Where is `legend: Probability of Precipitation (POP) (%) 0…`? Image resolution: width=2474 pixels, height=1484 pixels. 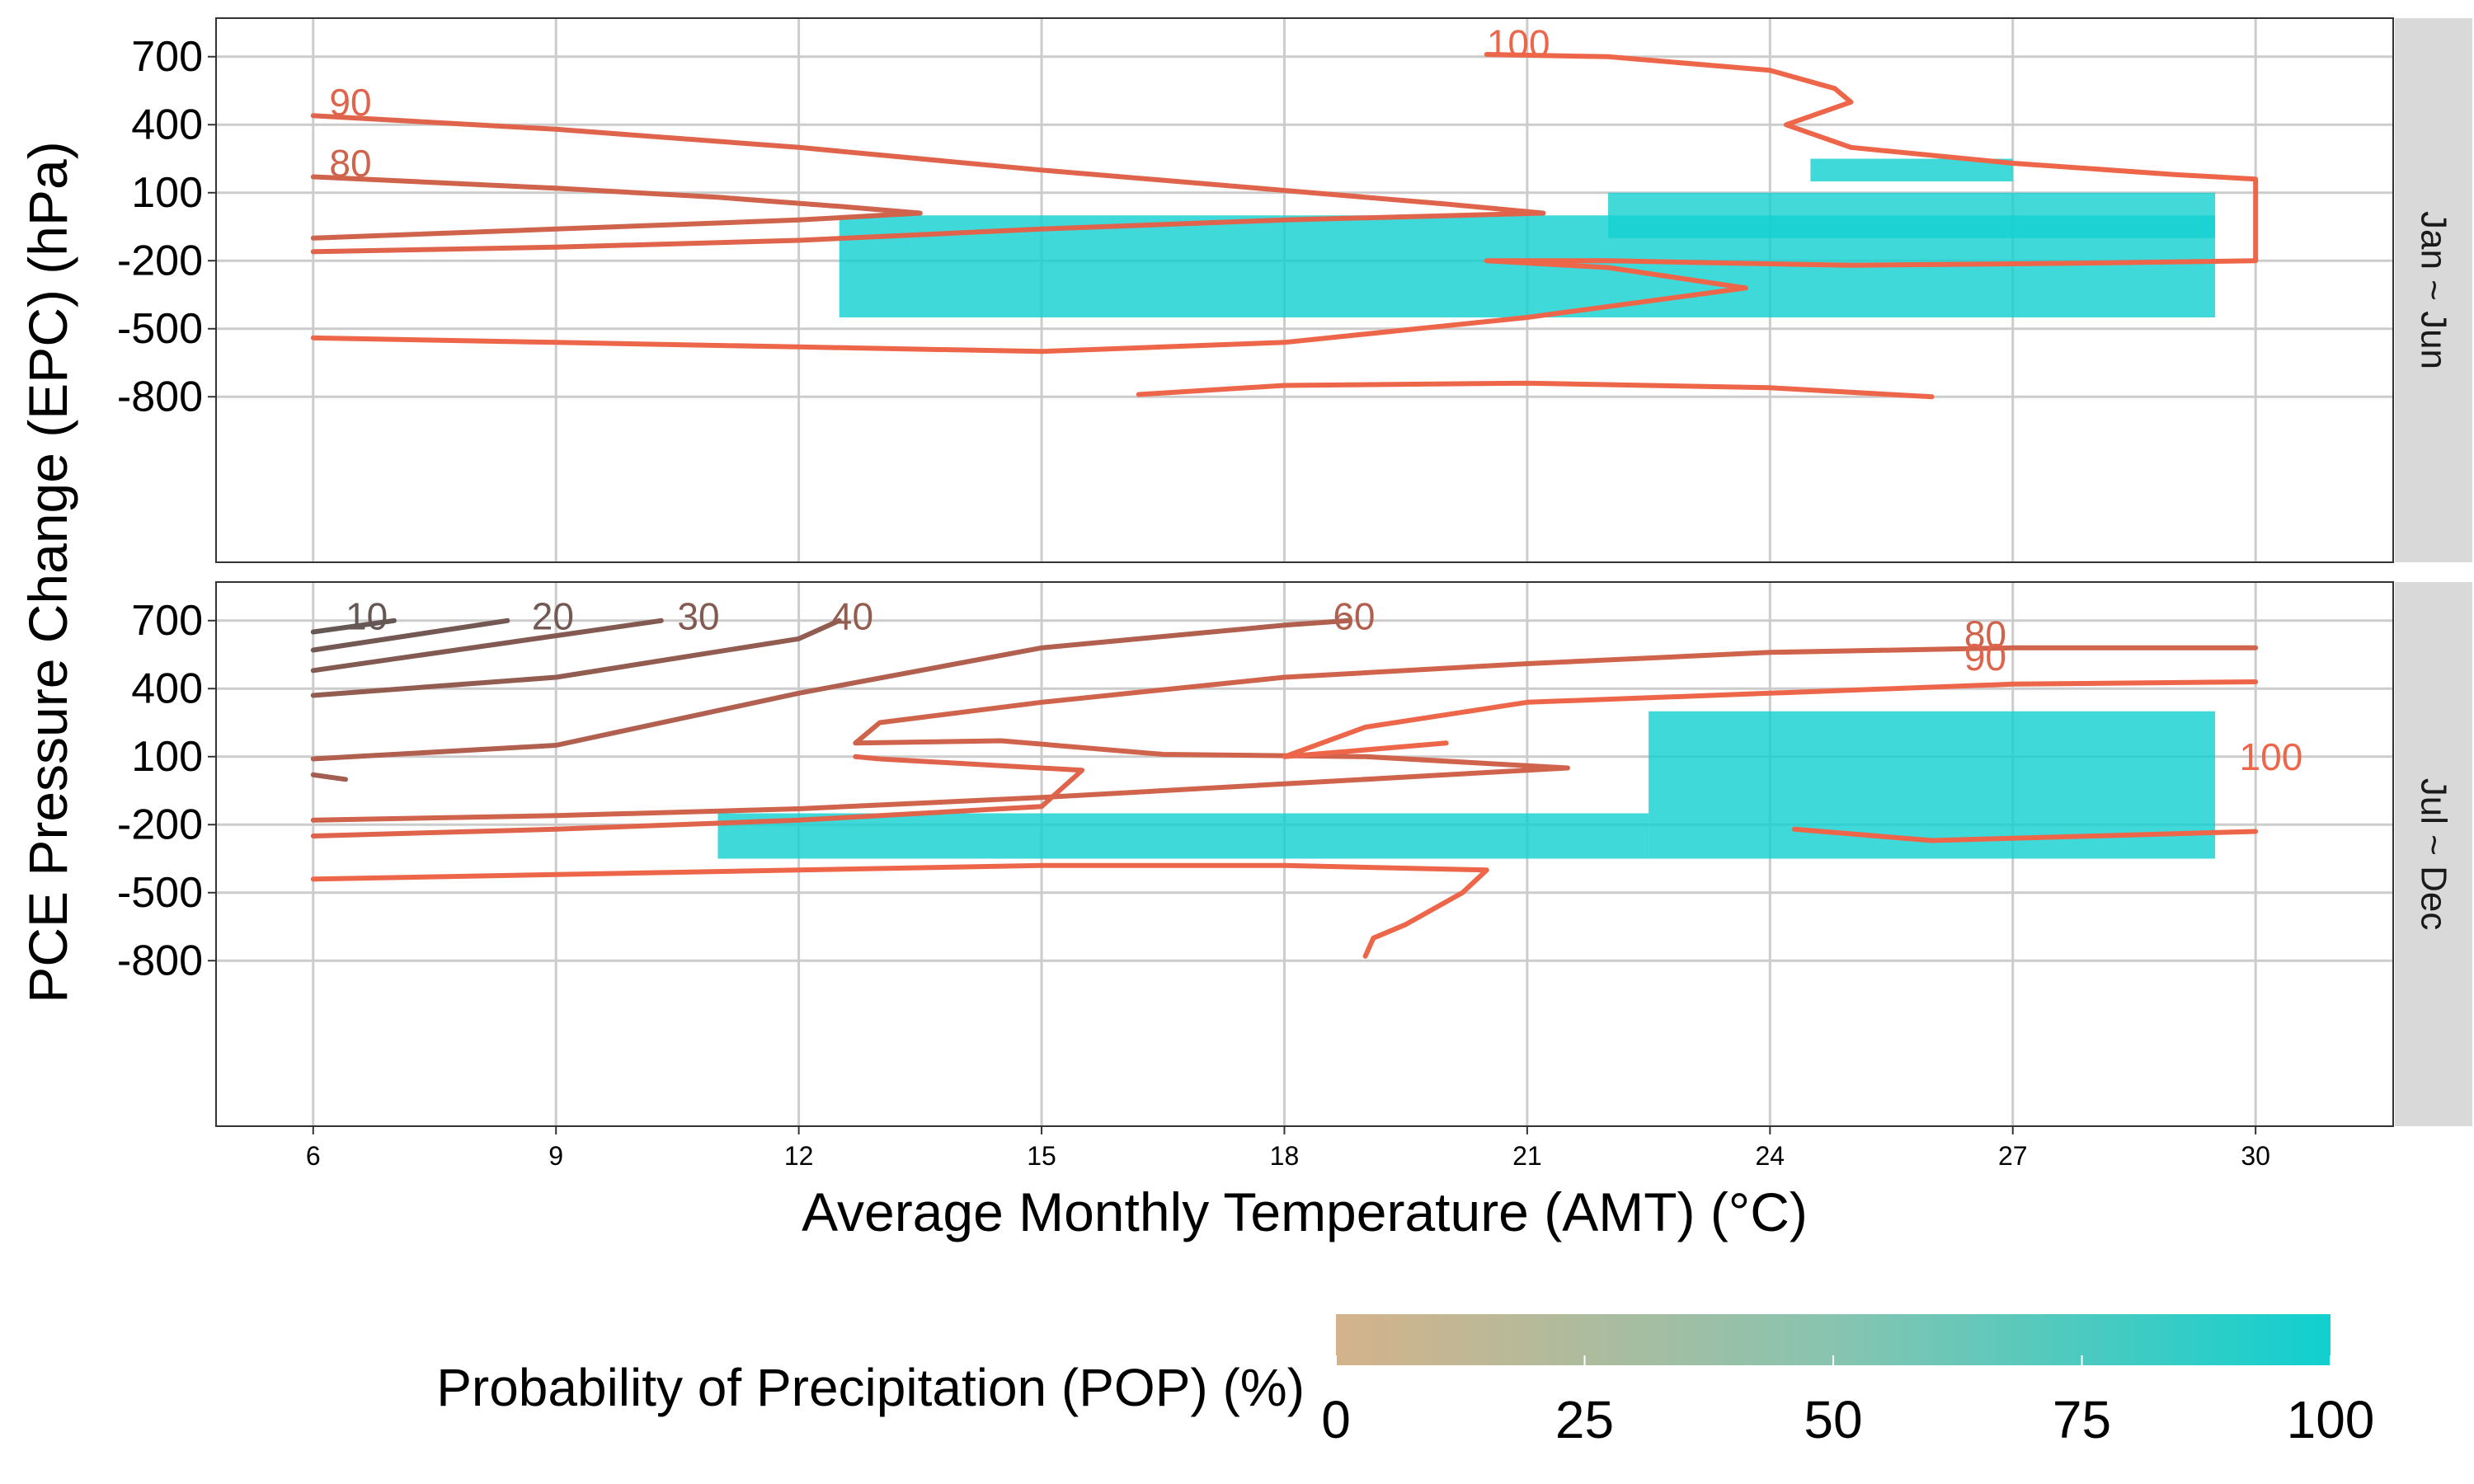 legend: Probability of Precipitation (POP) (%) 0… is located at coordinates (1405, 1381).